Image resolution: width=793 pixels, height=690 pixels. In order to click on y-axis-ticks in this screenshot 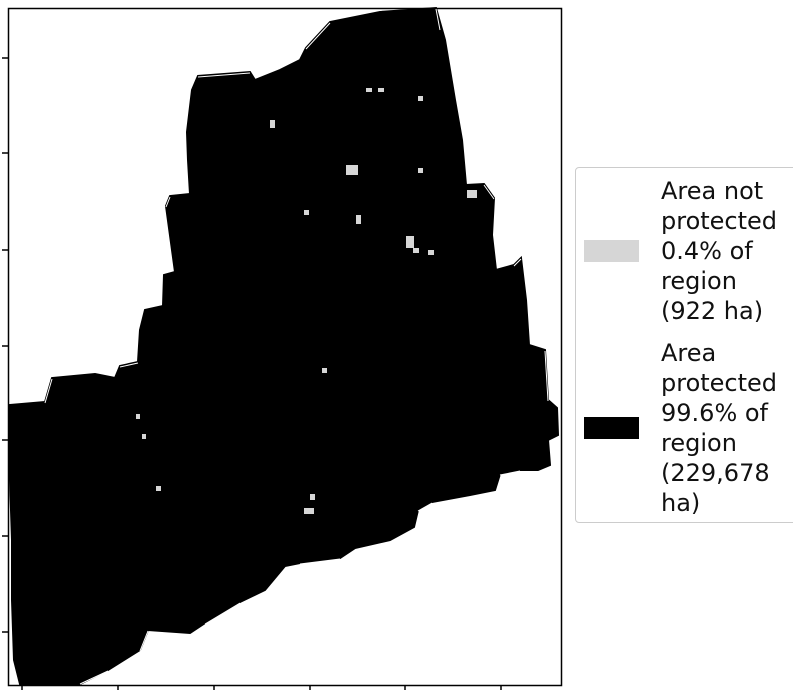, I will do `click(5, 345)`.